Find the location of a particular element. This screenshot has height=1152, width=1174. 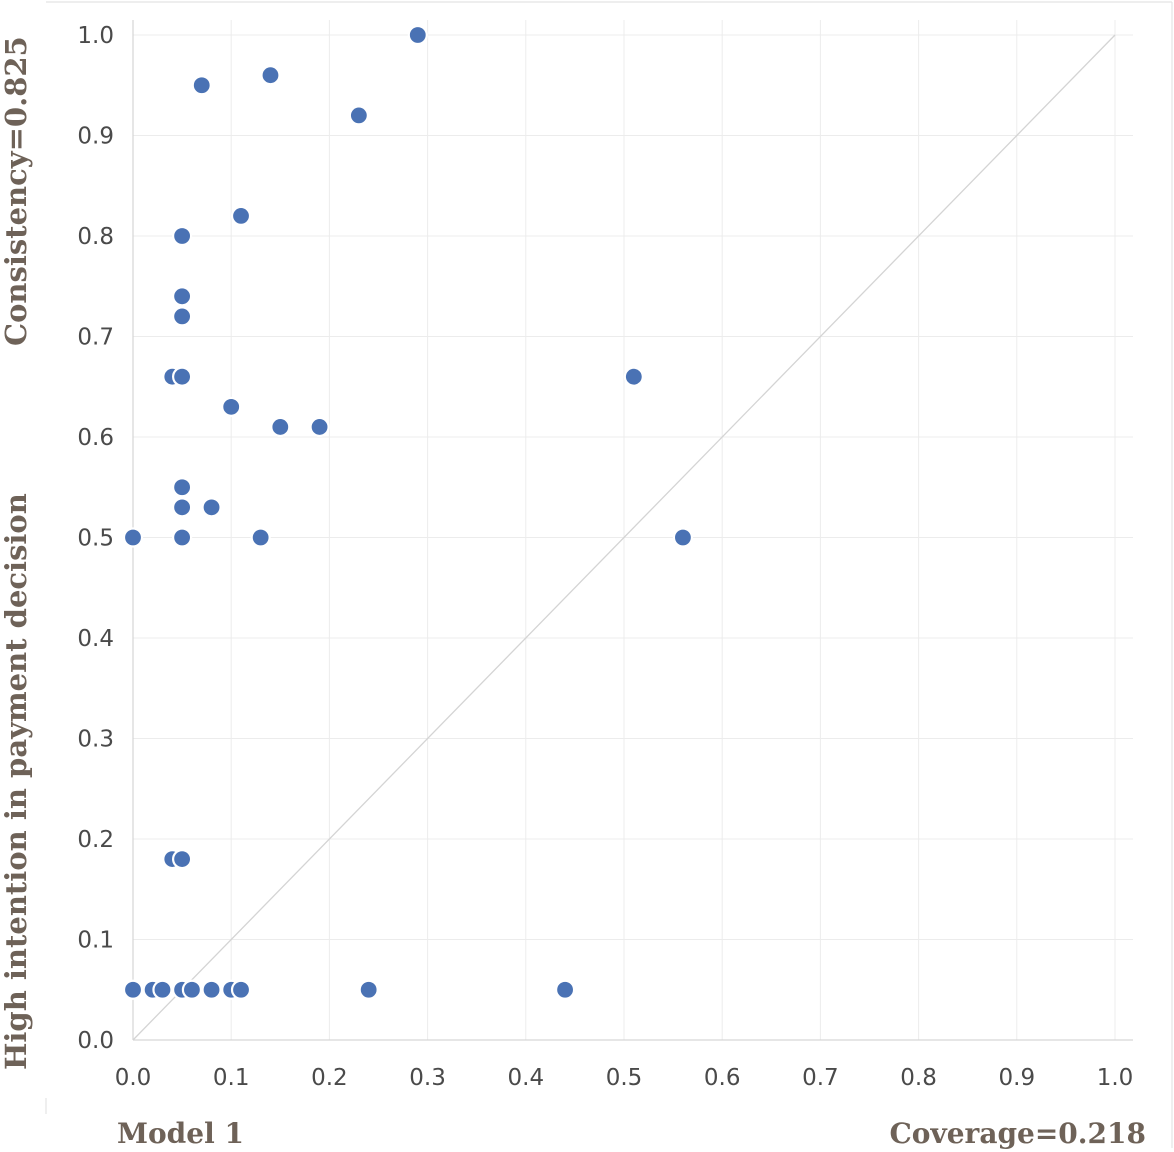

x-tick-label: 0.8 is located at coordinates (918, 1078).